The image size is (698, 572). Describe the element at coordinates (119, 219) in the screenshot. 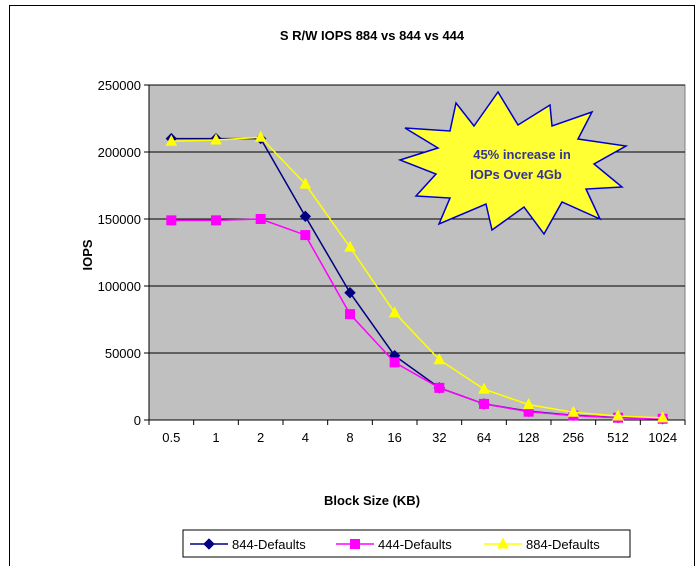

I see `y-tick-label-3: 150000` at that location.